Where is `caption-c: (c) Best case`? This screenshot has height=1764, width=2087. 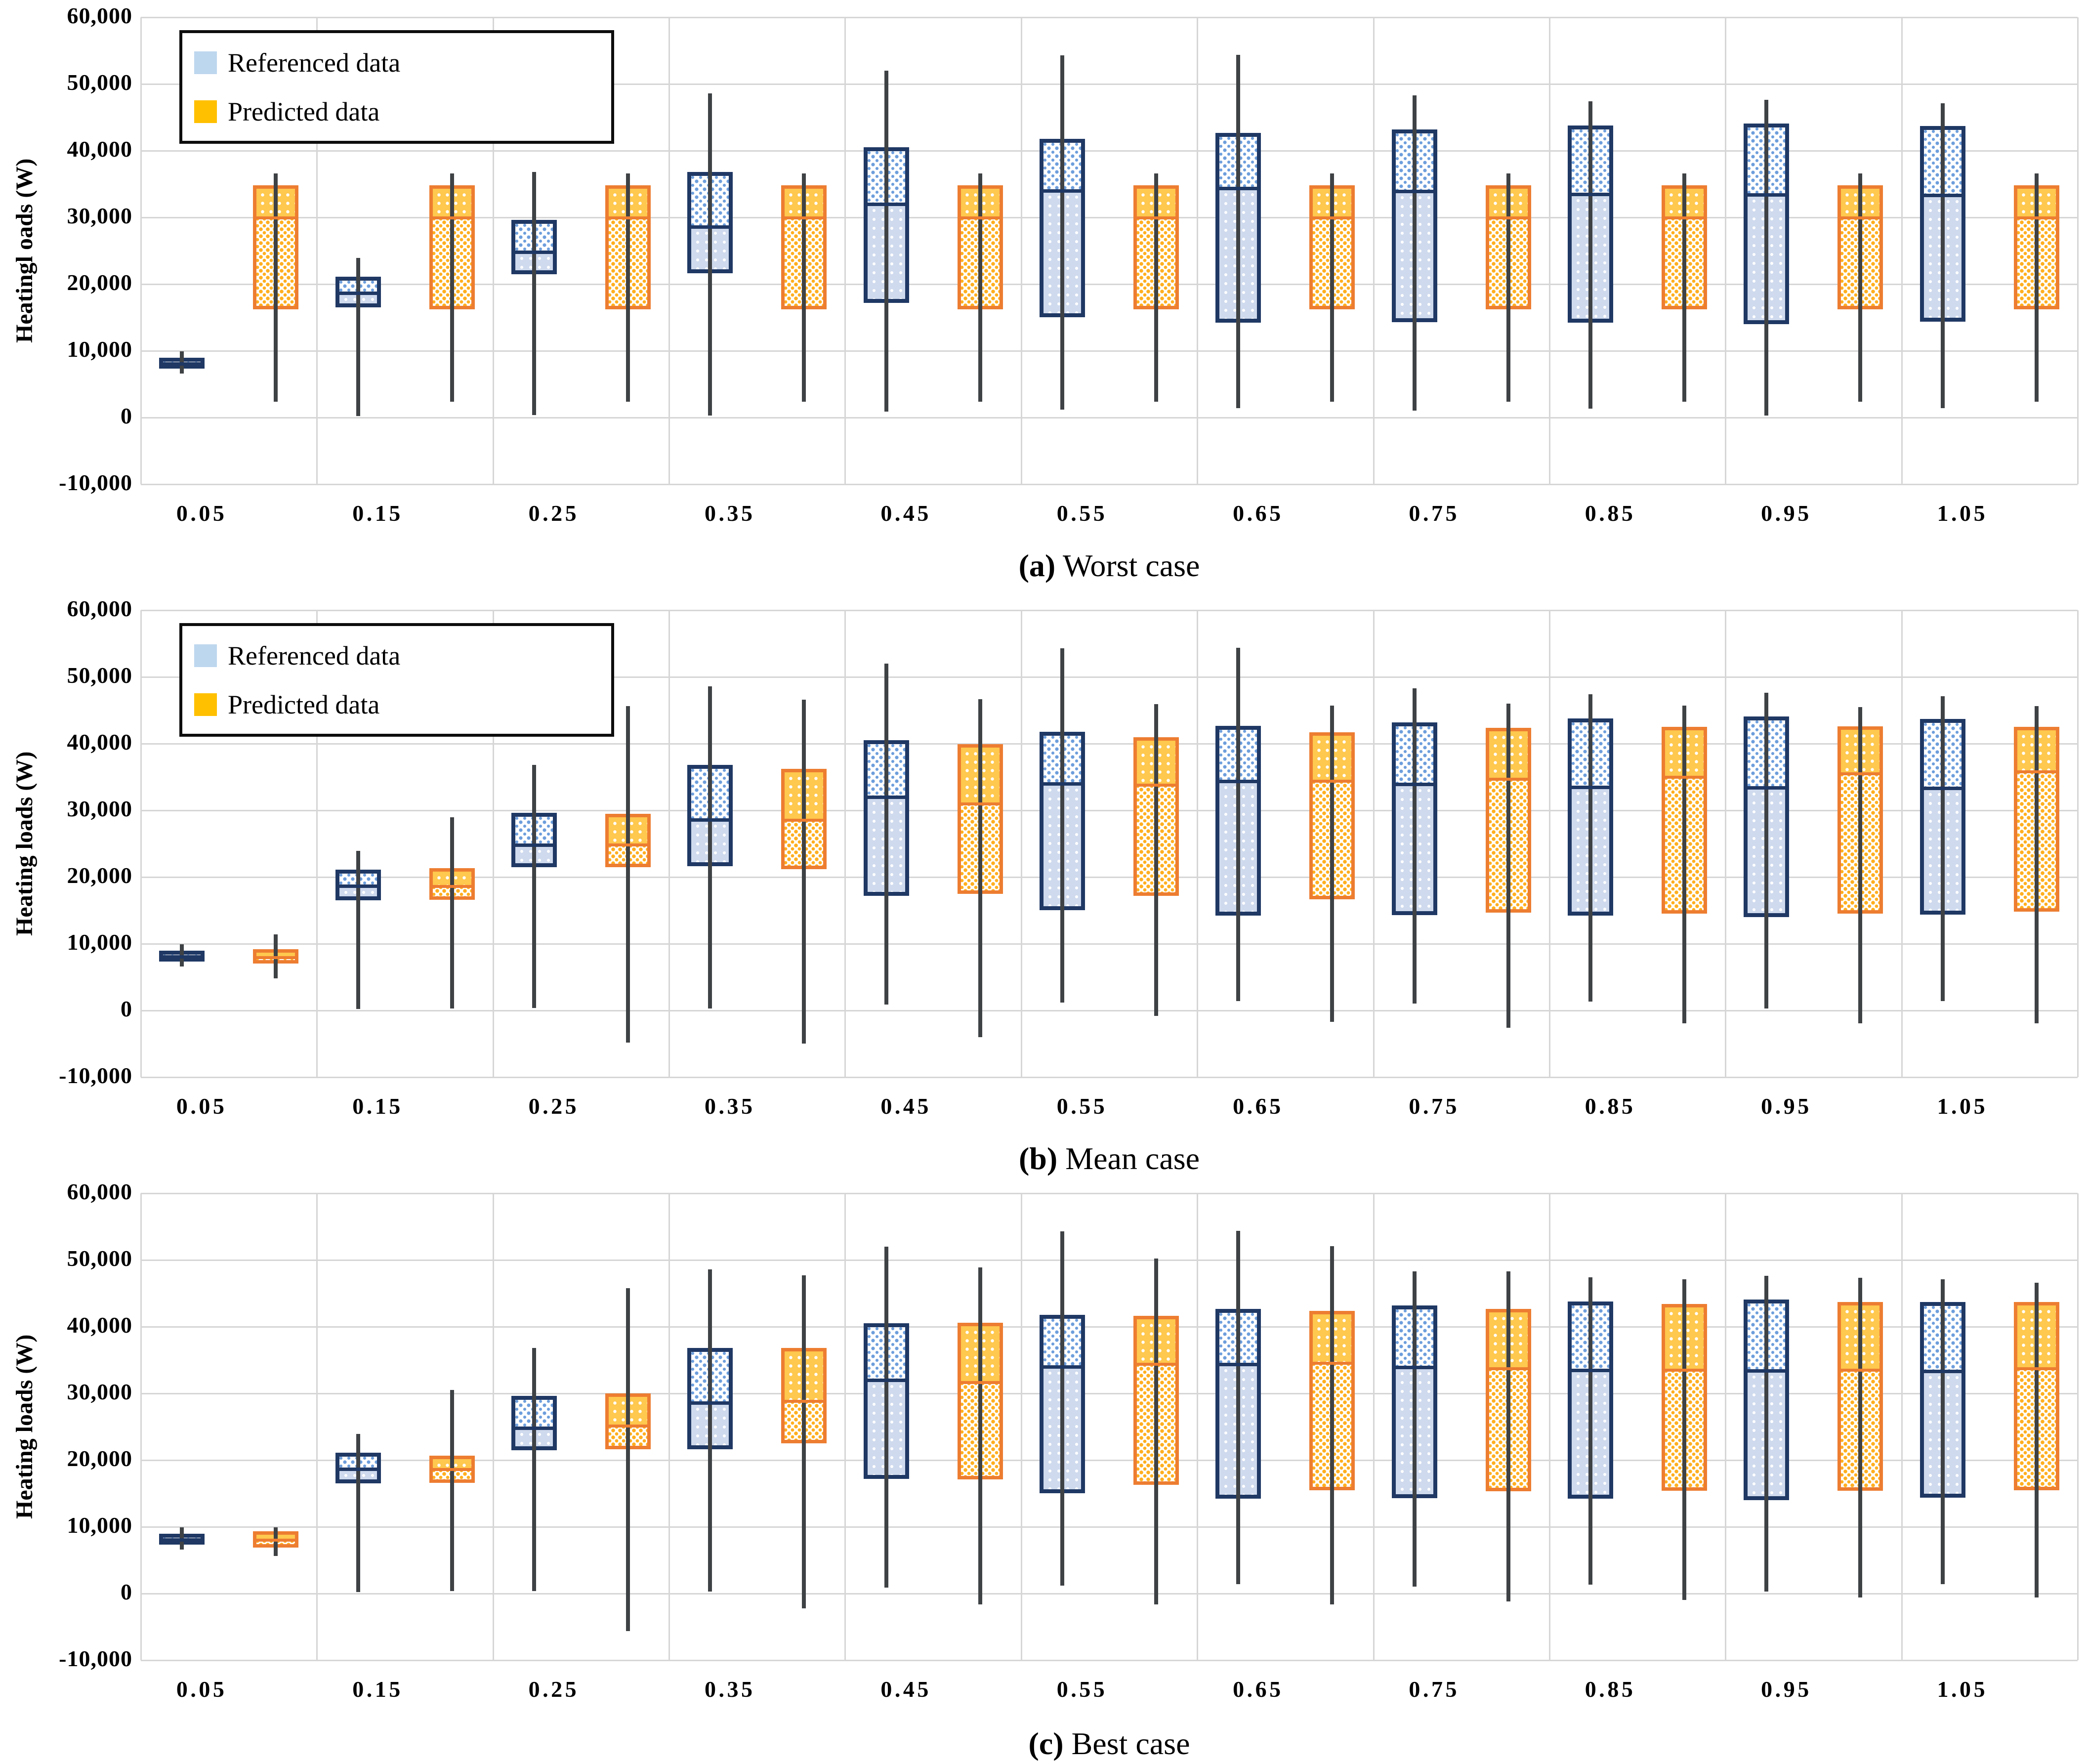
caption-c: (c) Best case is located at coordinates (1109, 1743).